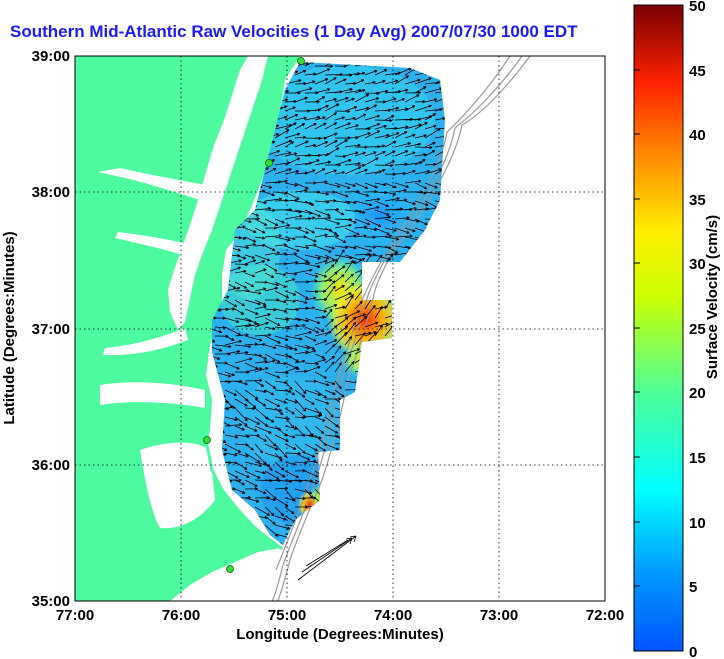 The height and width of the screenshot is (659, 724). Describe the element at coordinates (340, 634) in the screenshot. I see `x-axis-label: Longitude (Degrees:Minutes)` at that location.